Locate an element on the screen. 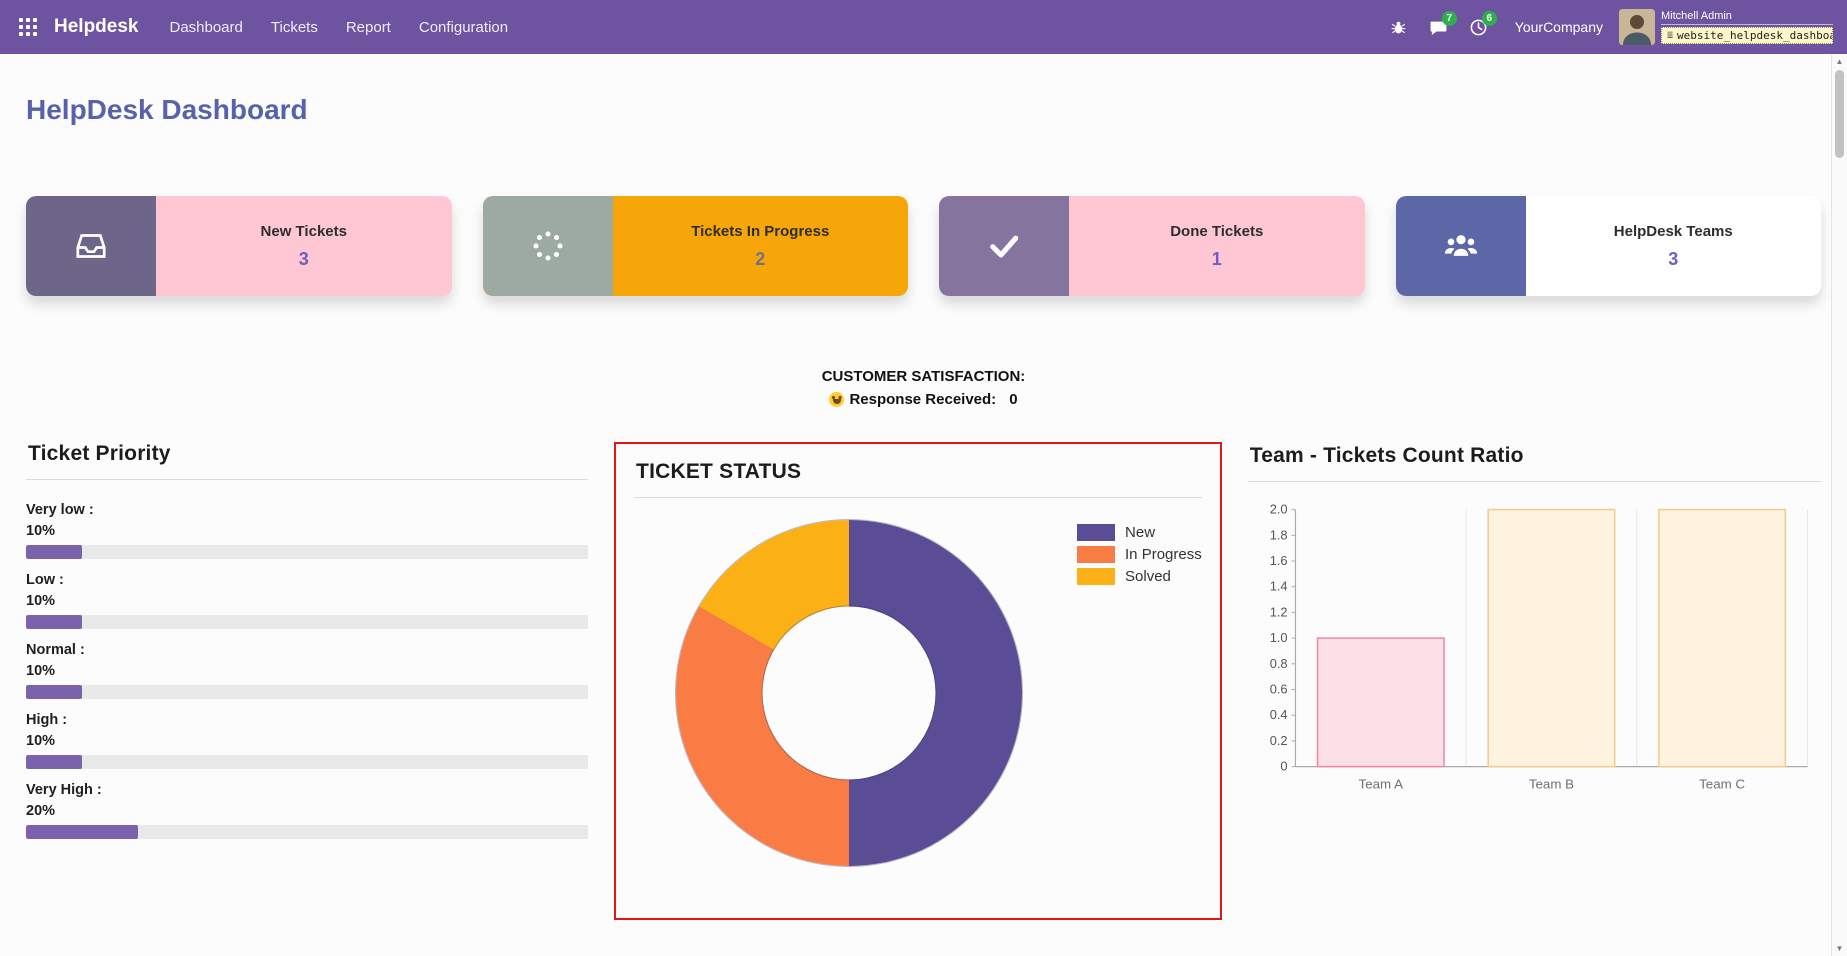  menu-item-dashboard: Dashboard is located at coordinates (206, 27).